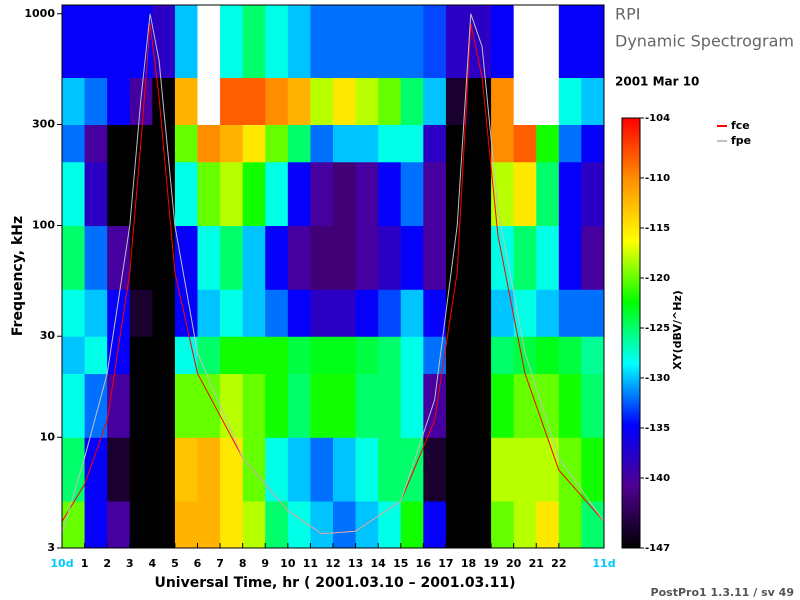 The width and height of the screenshot is (800, 600). What do you see at coordinates (627, 14) in the screenshot?
I see `chart-title: RPI` at bounding box center [627, 14].